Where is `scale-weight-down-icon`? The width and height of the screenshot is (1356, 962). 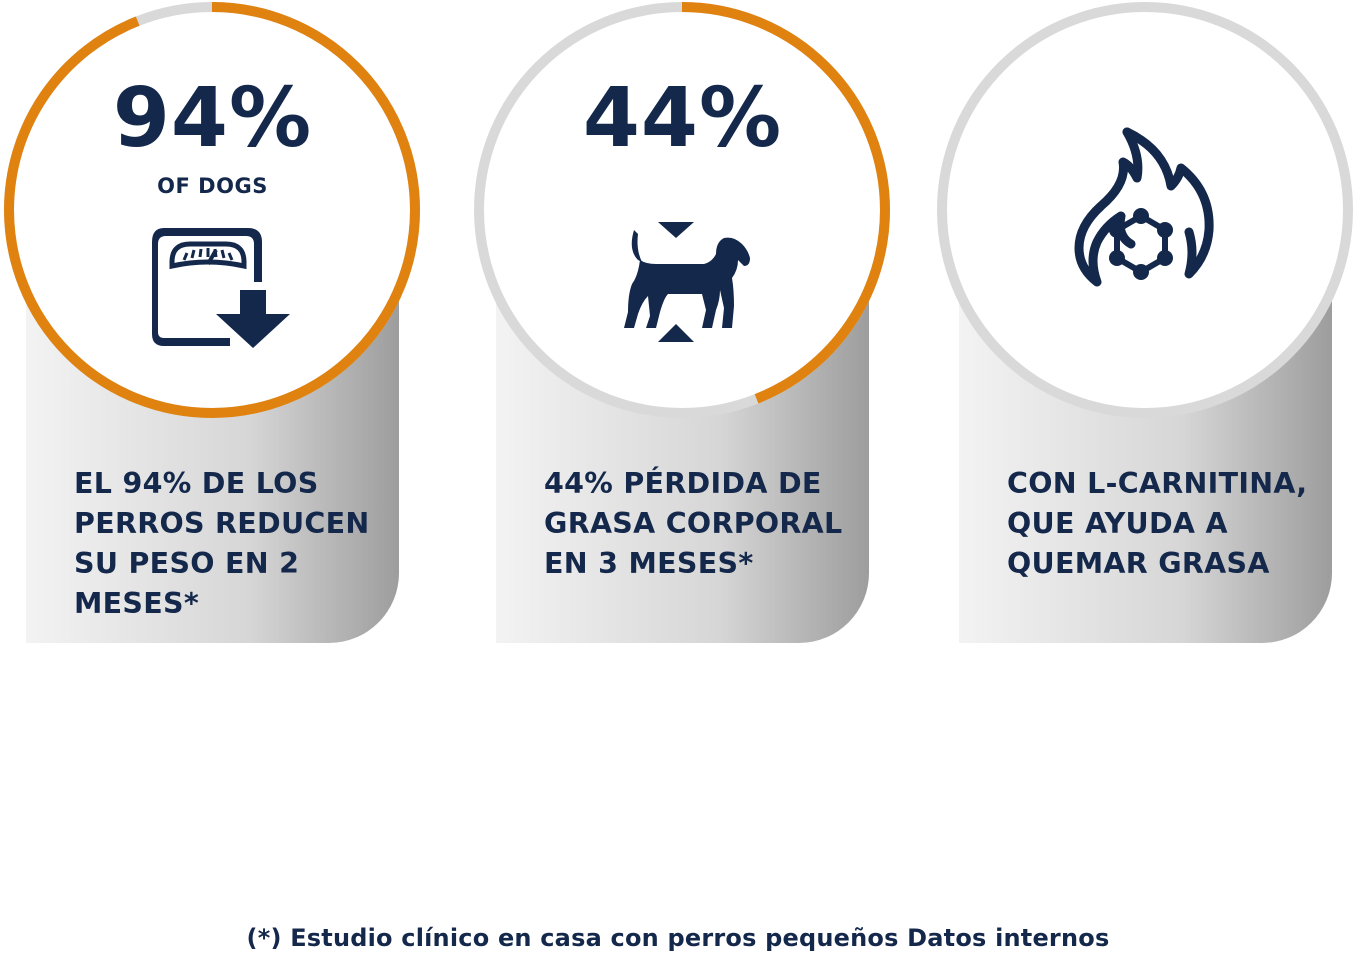 scale-weight-down-icon is located at coordinates (221, 288).